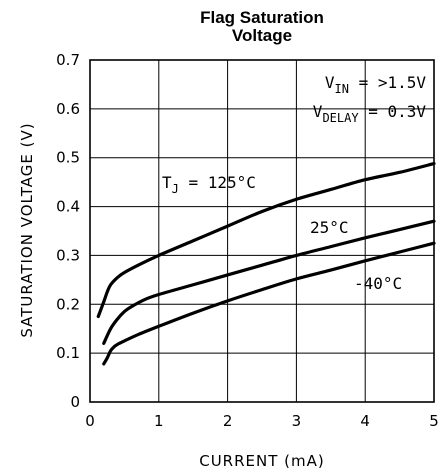  What do you see at coordinates (159, 421) in the screenshot?
I see `x-tick-label: 1` at bounding box center [159, 421].